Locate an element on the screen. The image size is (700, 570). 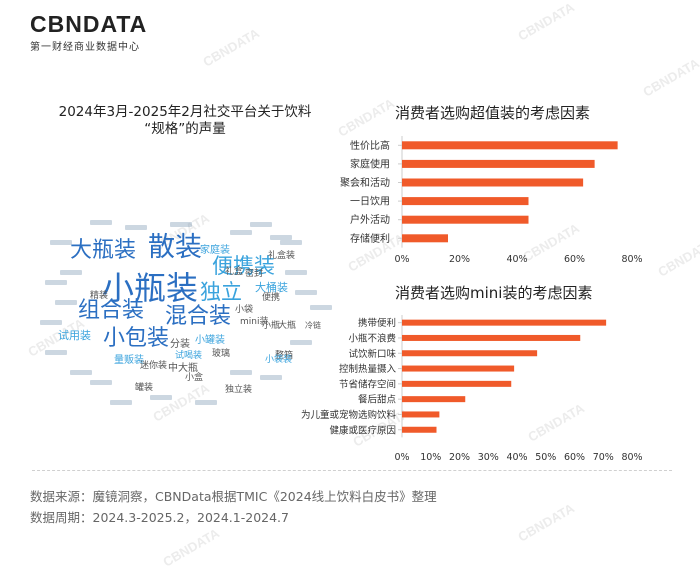
word-cloud-term: 试用装 is located at coordinates (74, 335).